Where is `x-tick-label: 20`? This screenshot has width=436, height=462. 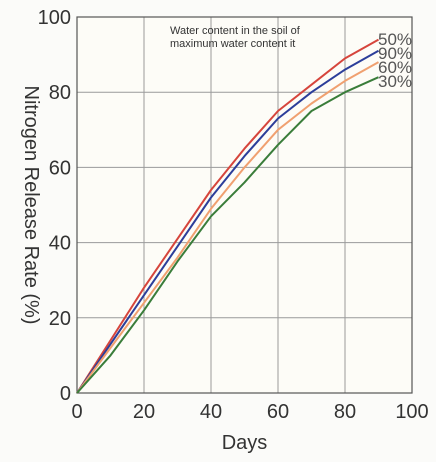
x-tick-label: 20 is located at coordinates (144, 412).